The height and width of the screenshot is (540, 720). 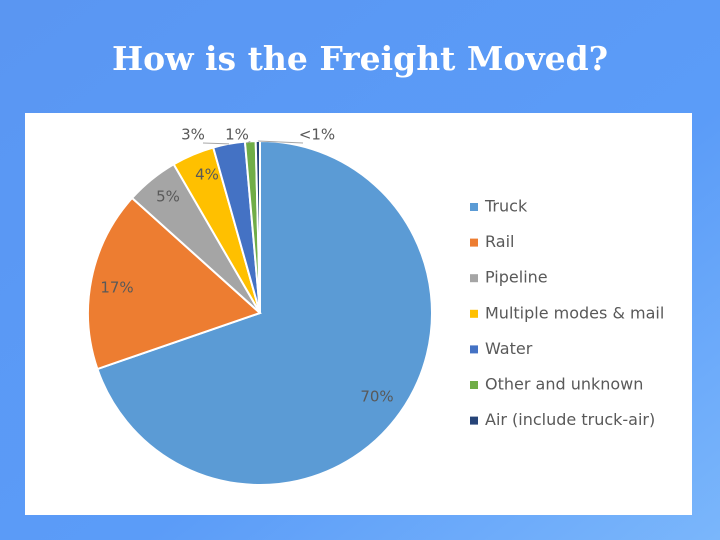 I want to click on legend-label: Air (include truck-air), so click(x=570, y=419).